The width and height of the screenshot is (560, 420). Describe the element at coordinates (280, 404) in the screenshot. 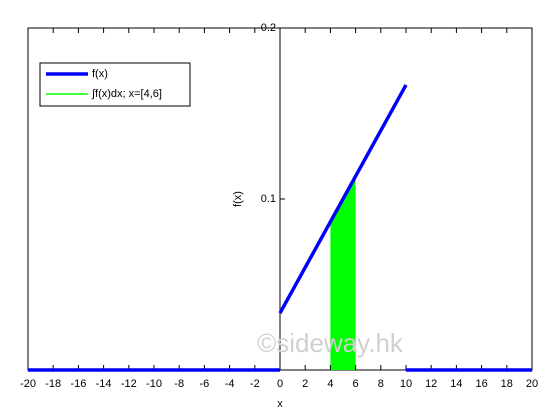

I see `x-axis-label: x` at that location.